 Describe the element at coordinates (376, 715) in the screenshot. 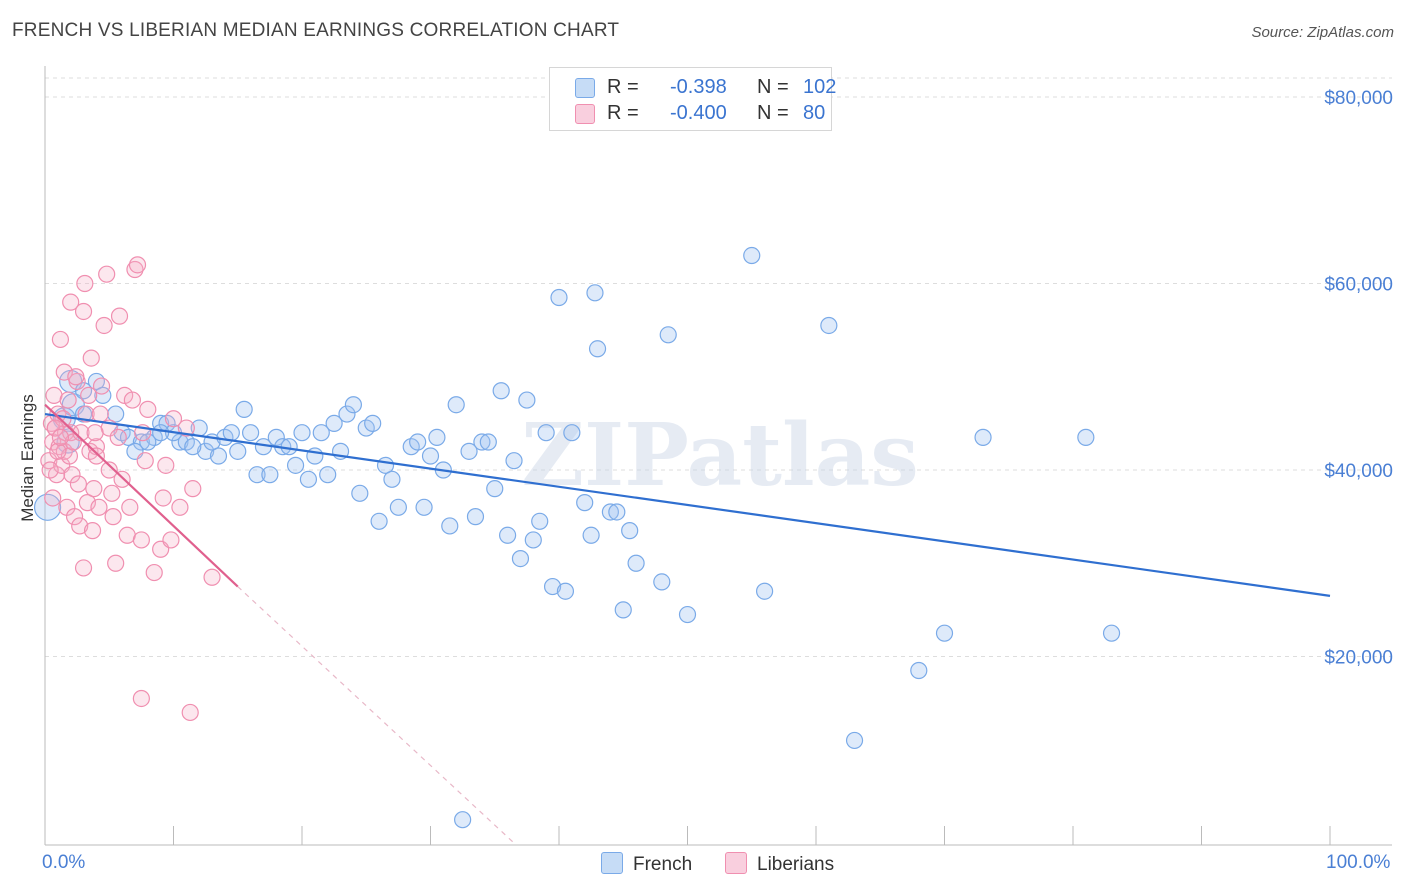

I see `liberians-trend-extension` at that location.